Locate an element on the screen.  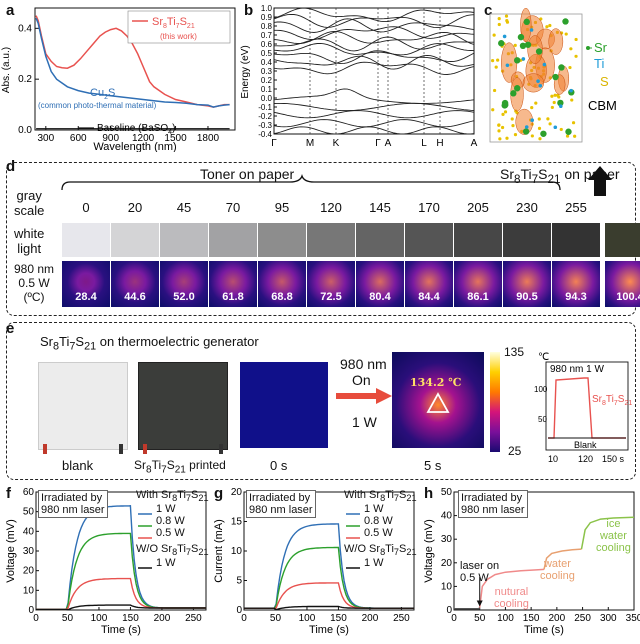
panel-h-xtick: 150 is located at coordinates (531, 618).